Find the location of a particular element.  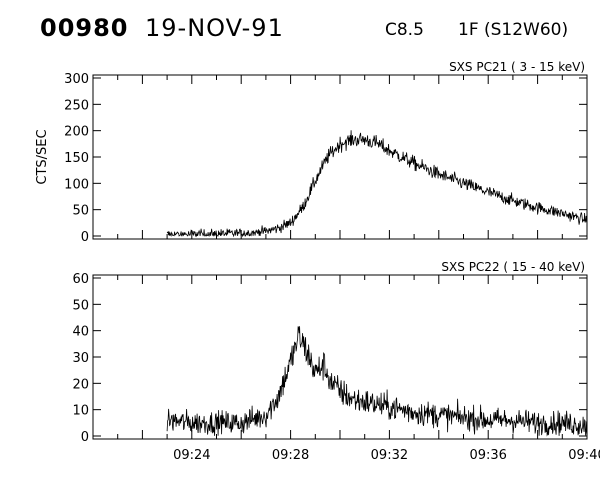

xtick-label-pc22: 09:32 is located at coordinates (389, 455).